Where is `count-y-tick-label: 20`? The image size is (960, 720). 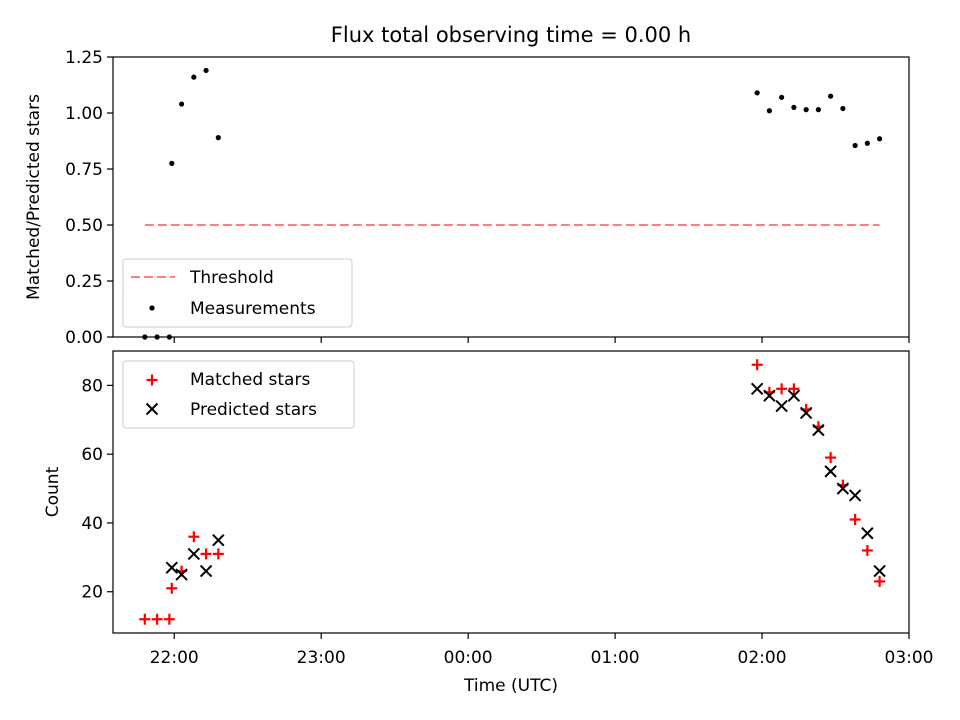 count-y-tick-label: 20 is located at coordinates (92, 593).